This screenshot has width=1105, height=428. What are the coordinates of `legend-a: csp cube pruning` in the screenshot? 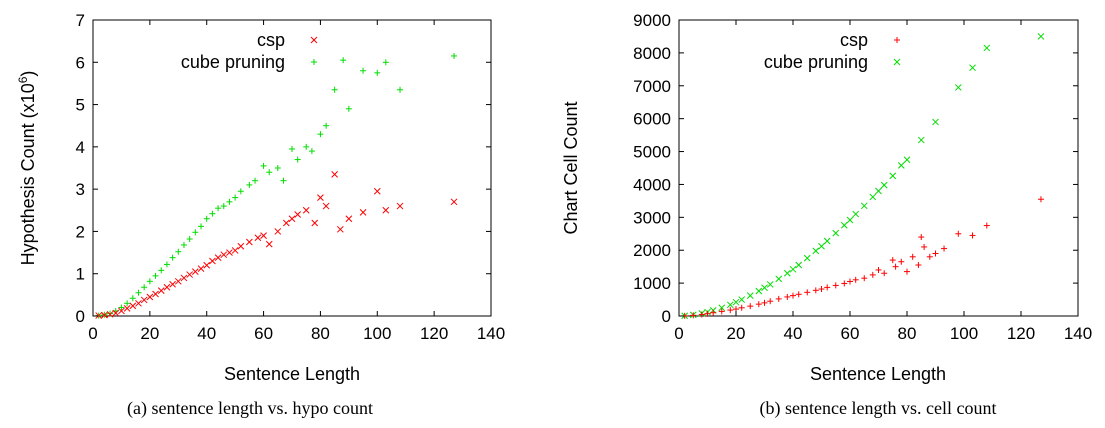 It's located at (249, 51).